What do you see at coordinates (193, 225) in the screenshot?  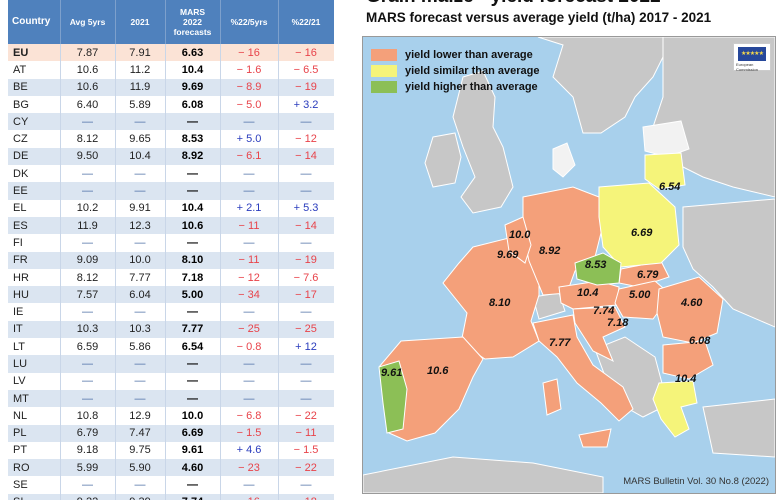 I see `cell-f2022: 10.6` at bounding box center [193, 225].